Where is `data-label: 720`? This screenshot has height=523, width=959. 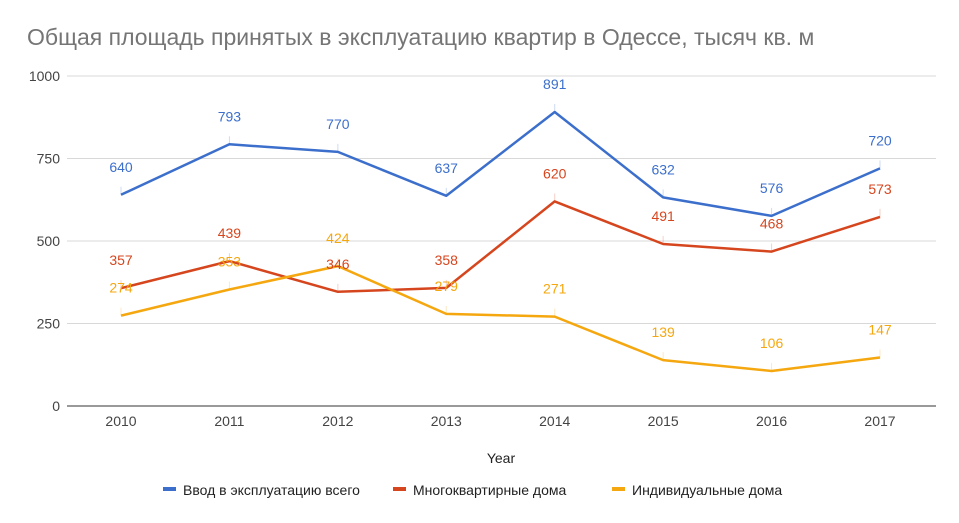
data-label: 720 is located at coordinates (880, 140).